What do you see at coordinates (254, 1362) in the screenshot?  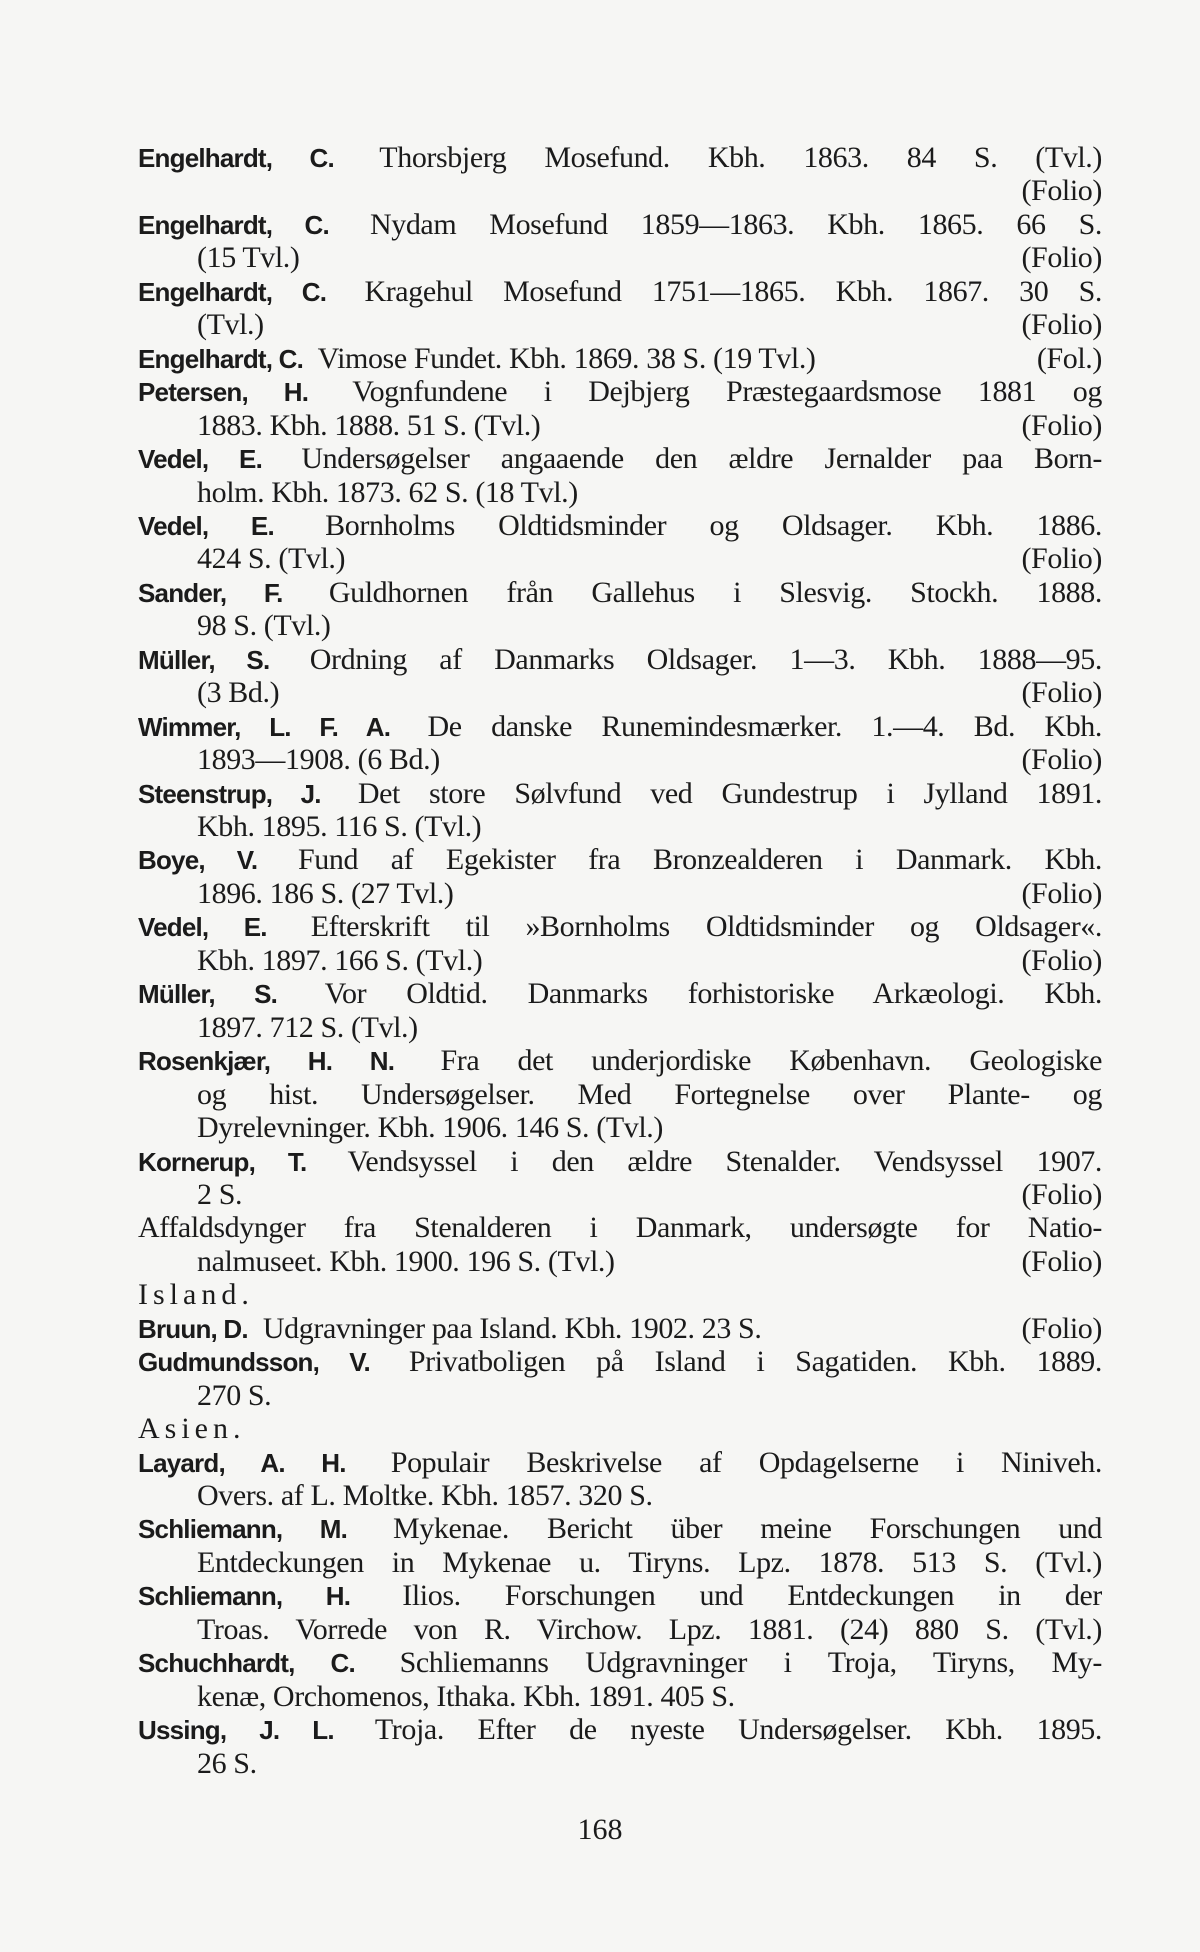 I see `author-name: Gudmundsson, V.` at bounding box center [254, 1362].